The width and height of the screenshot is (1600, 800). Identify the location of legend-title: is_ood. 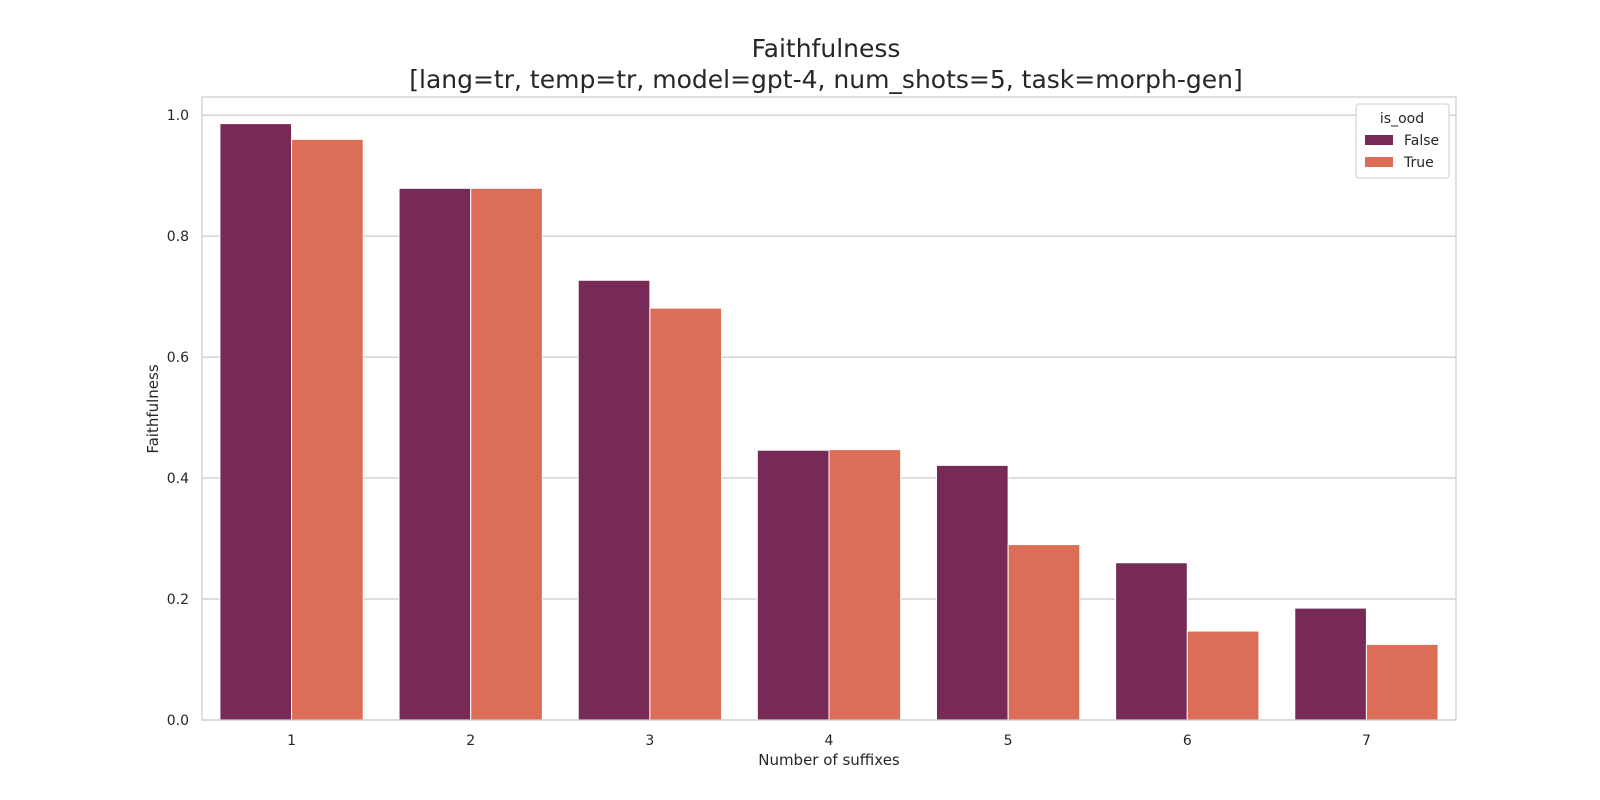
(1402, 119).